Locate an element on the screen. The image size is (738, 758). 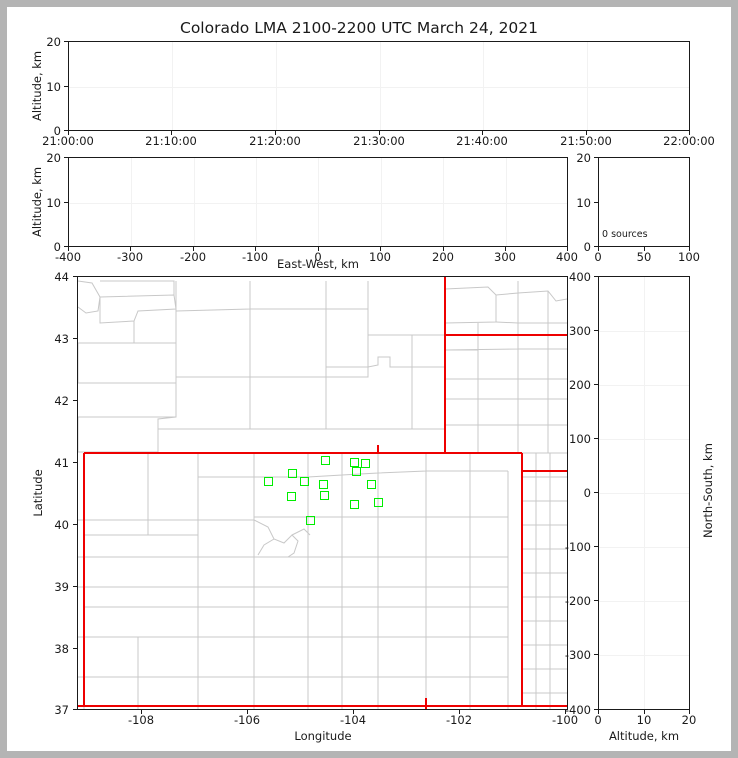
time-height-panel is located at coordinates (379, 86).